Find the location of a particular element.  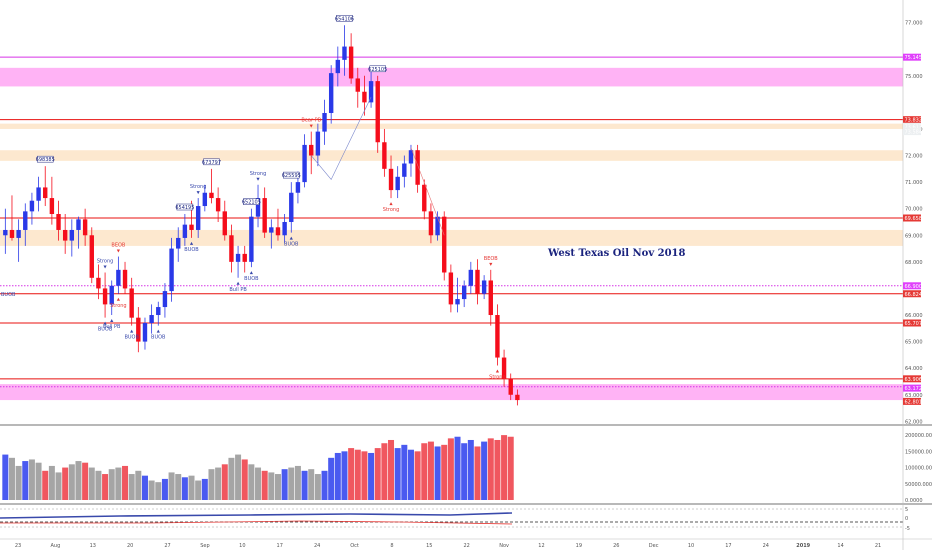

time-tick-6: 10 is located at coordinates (242, 546).